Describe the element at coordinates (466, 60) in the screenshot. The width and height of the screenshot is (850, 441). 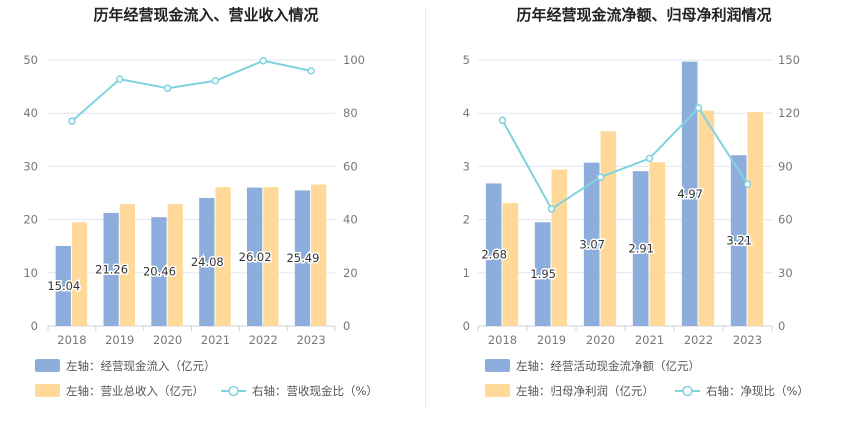
I see `chart2-left-tick-label: 5` at that location.